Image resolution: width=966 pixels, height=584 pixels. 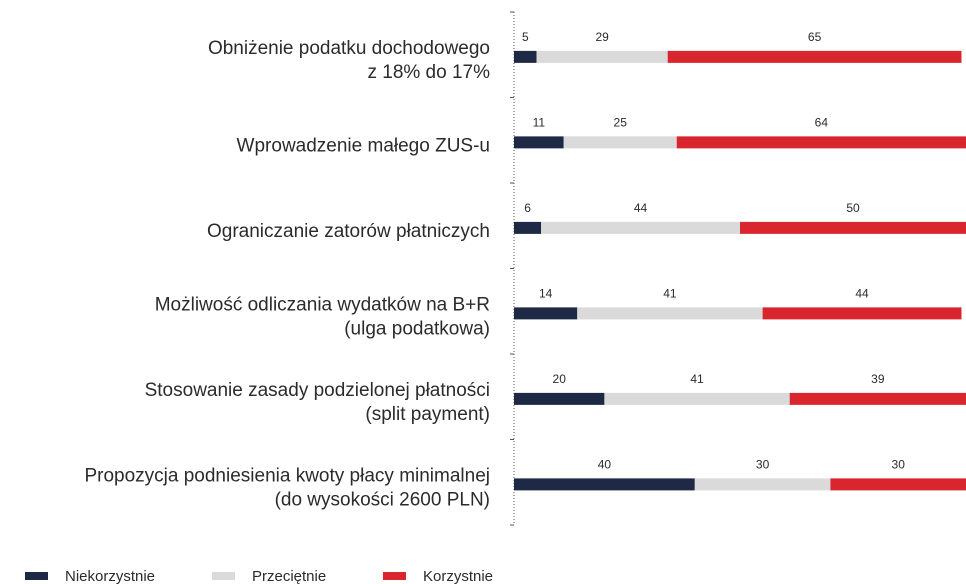 I want to click on legend-label: Korzystnie, so click(x=458, y=576).